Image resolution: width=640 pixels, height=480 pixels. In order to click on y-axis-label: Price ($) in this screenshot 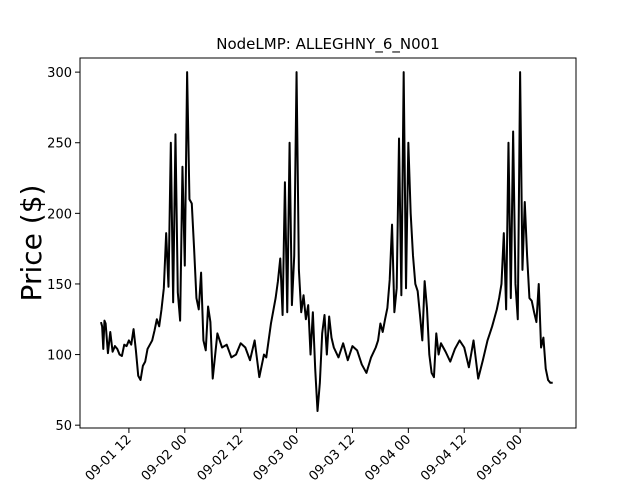, I will do `click(31, 243)`.